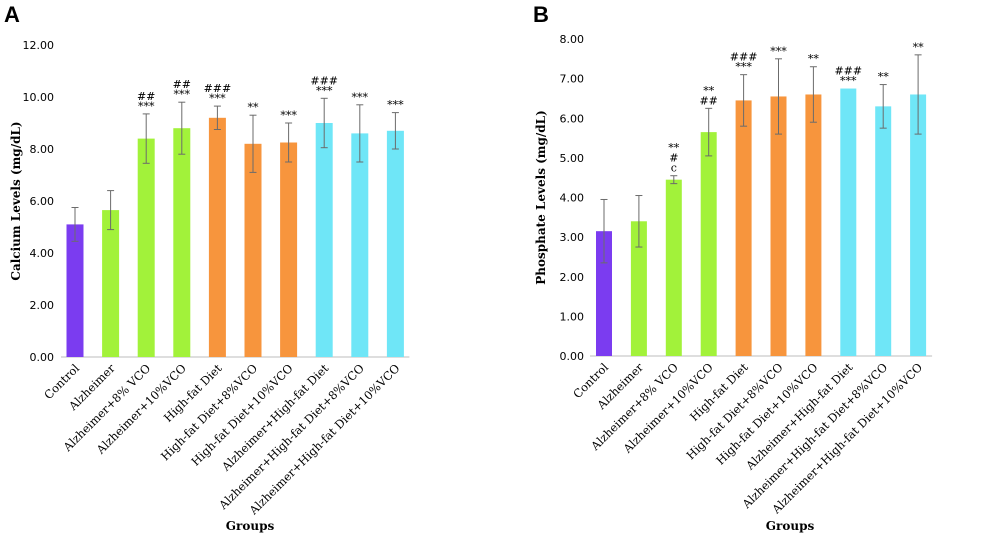  What do you see at coordinates (572, 79) in the screenshot?
I see `y-tick-label: 7.00` at bounding box center [572, 79].